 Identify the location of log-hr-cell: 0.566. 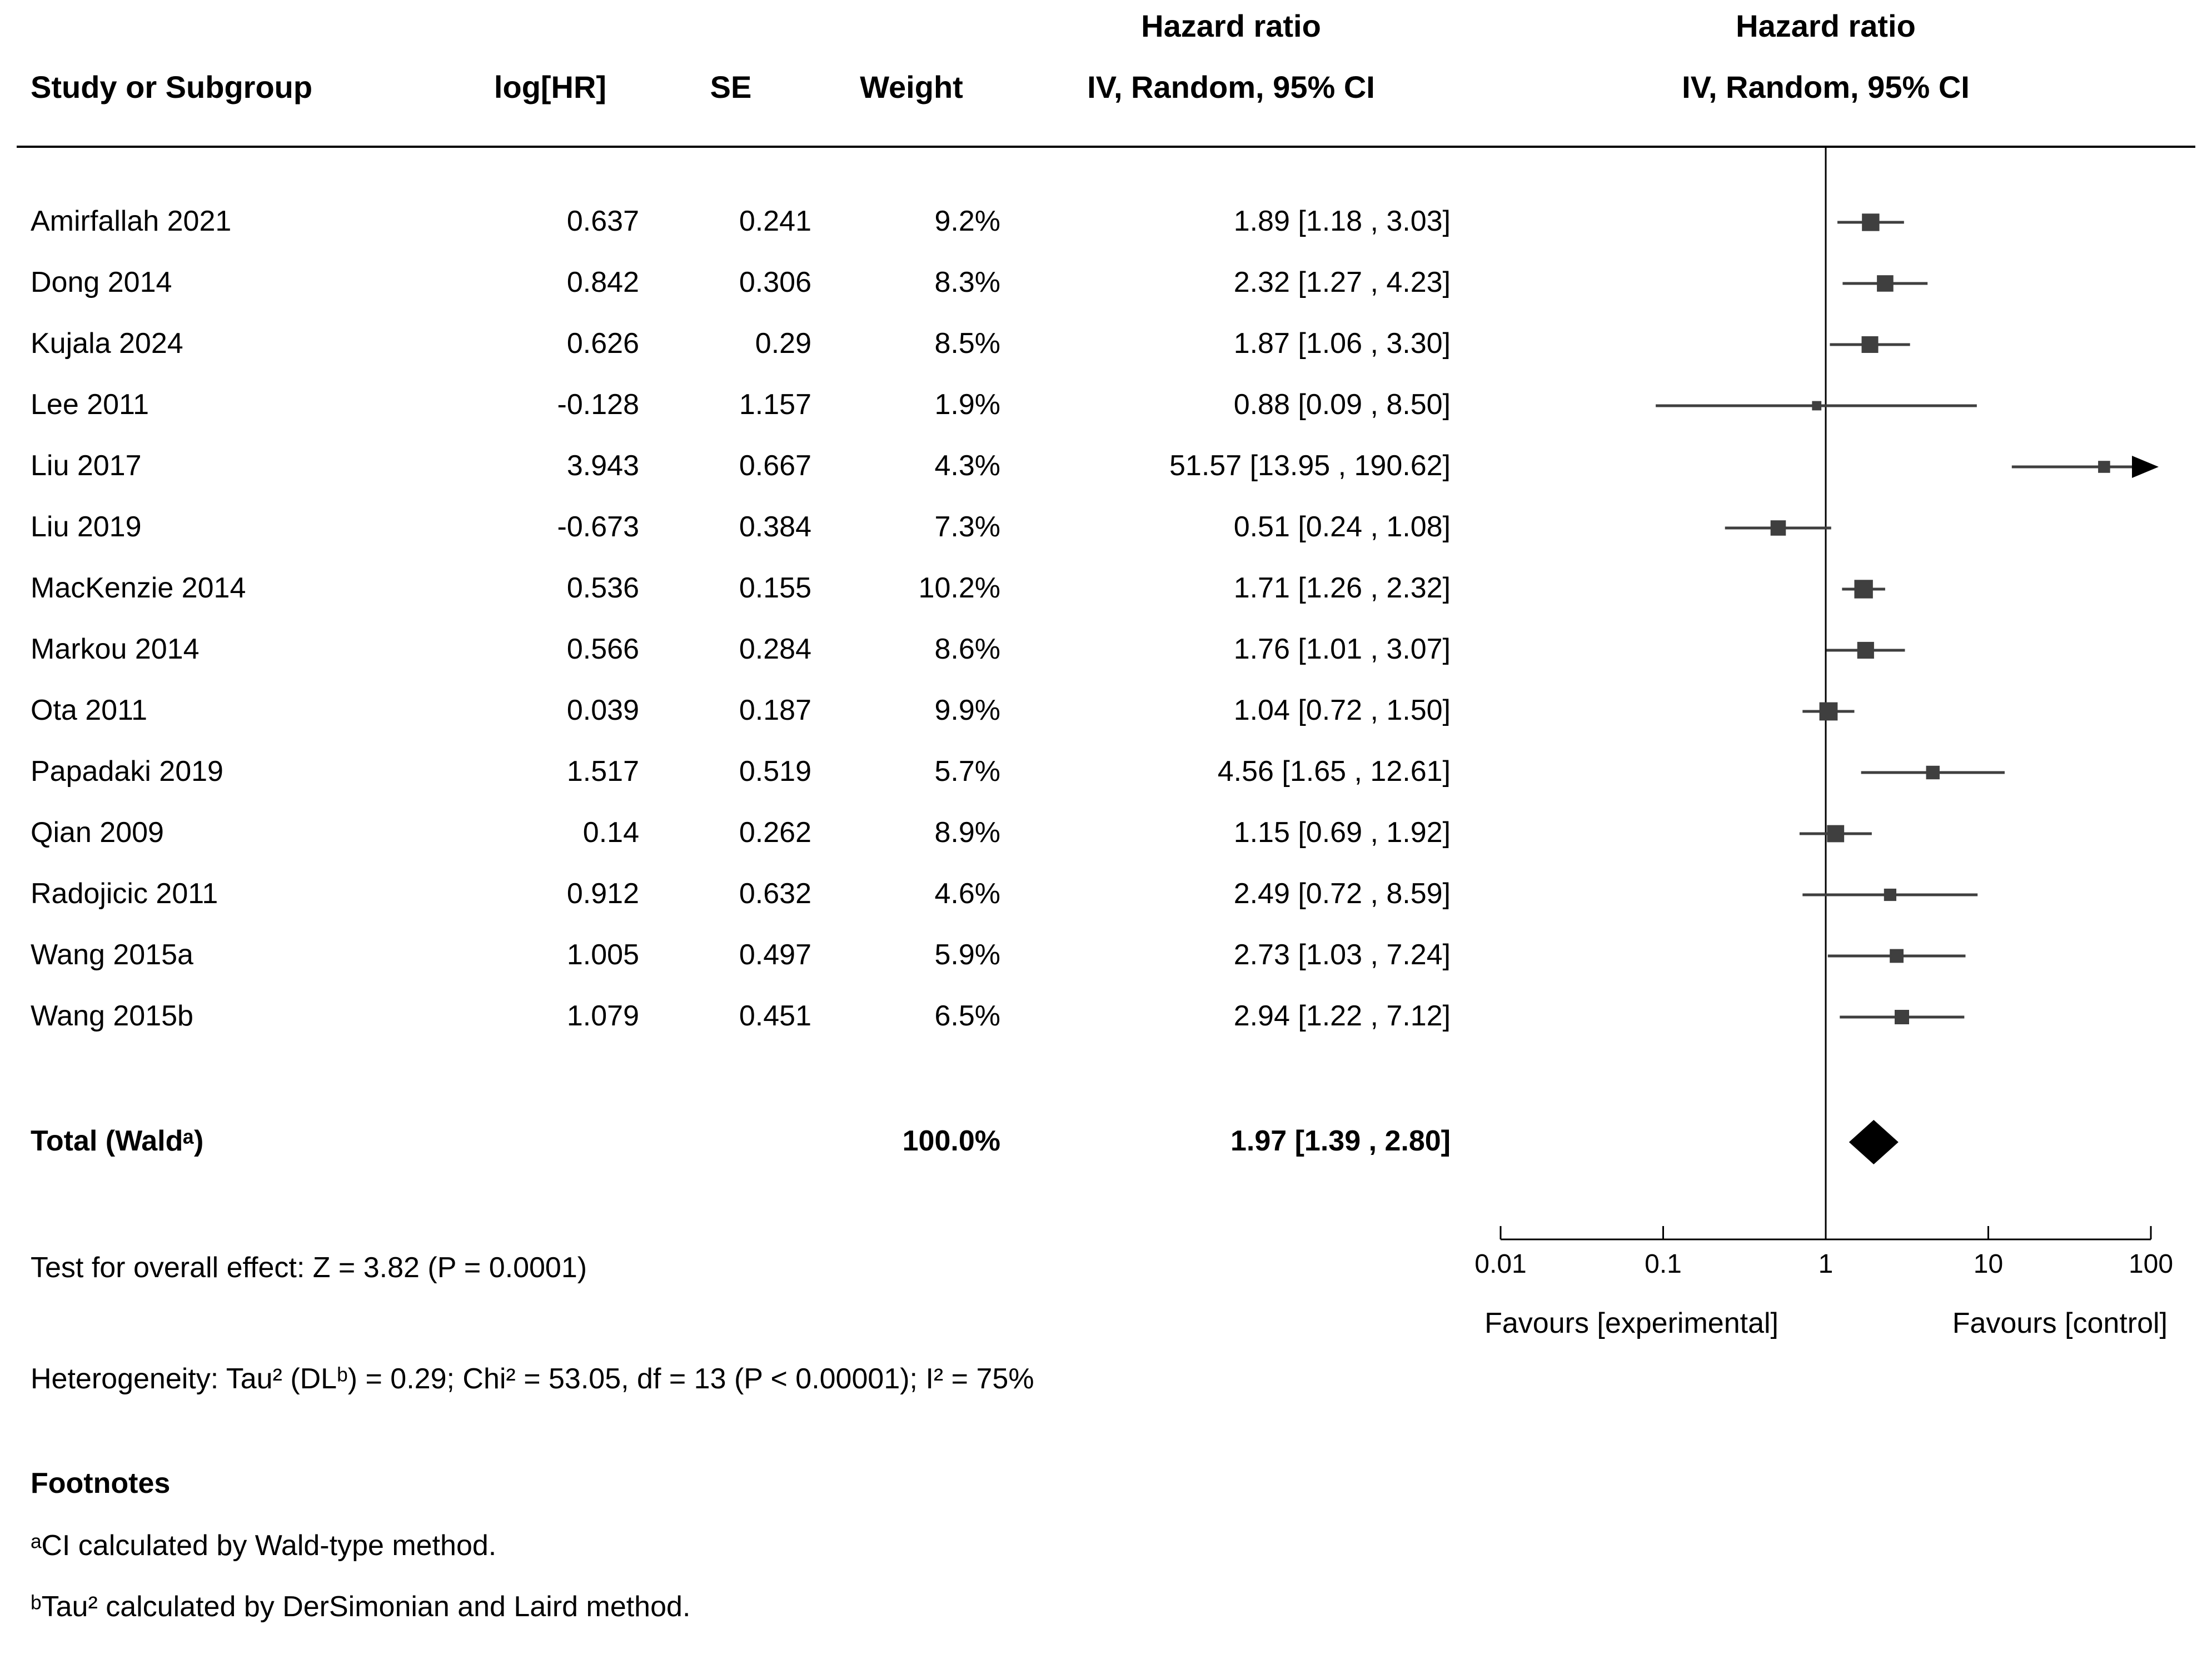
(603, 649).